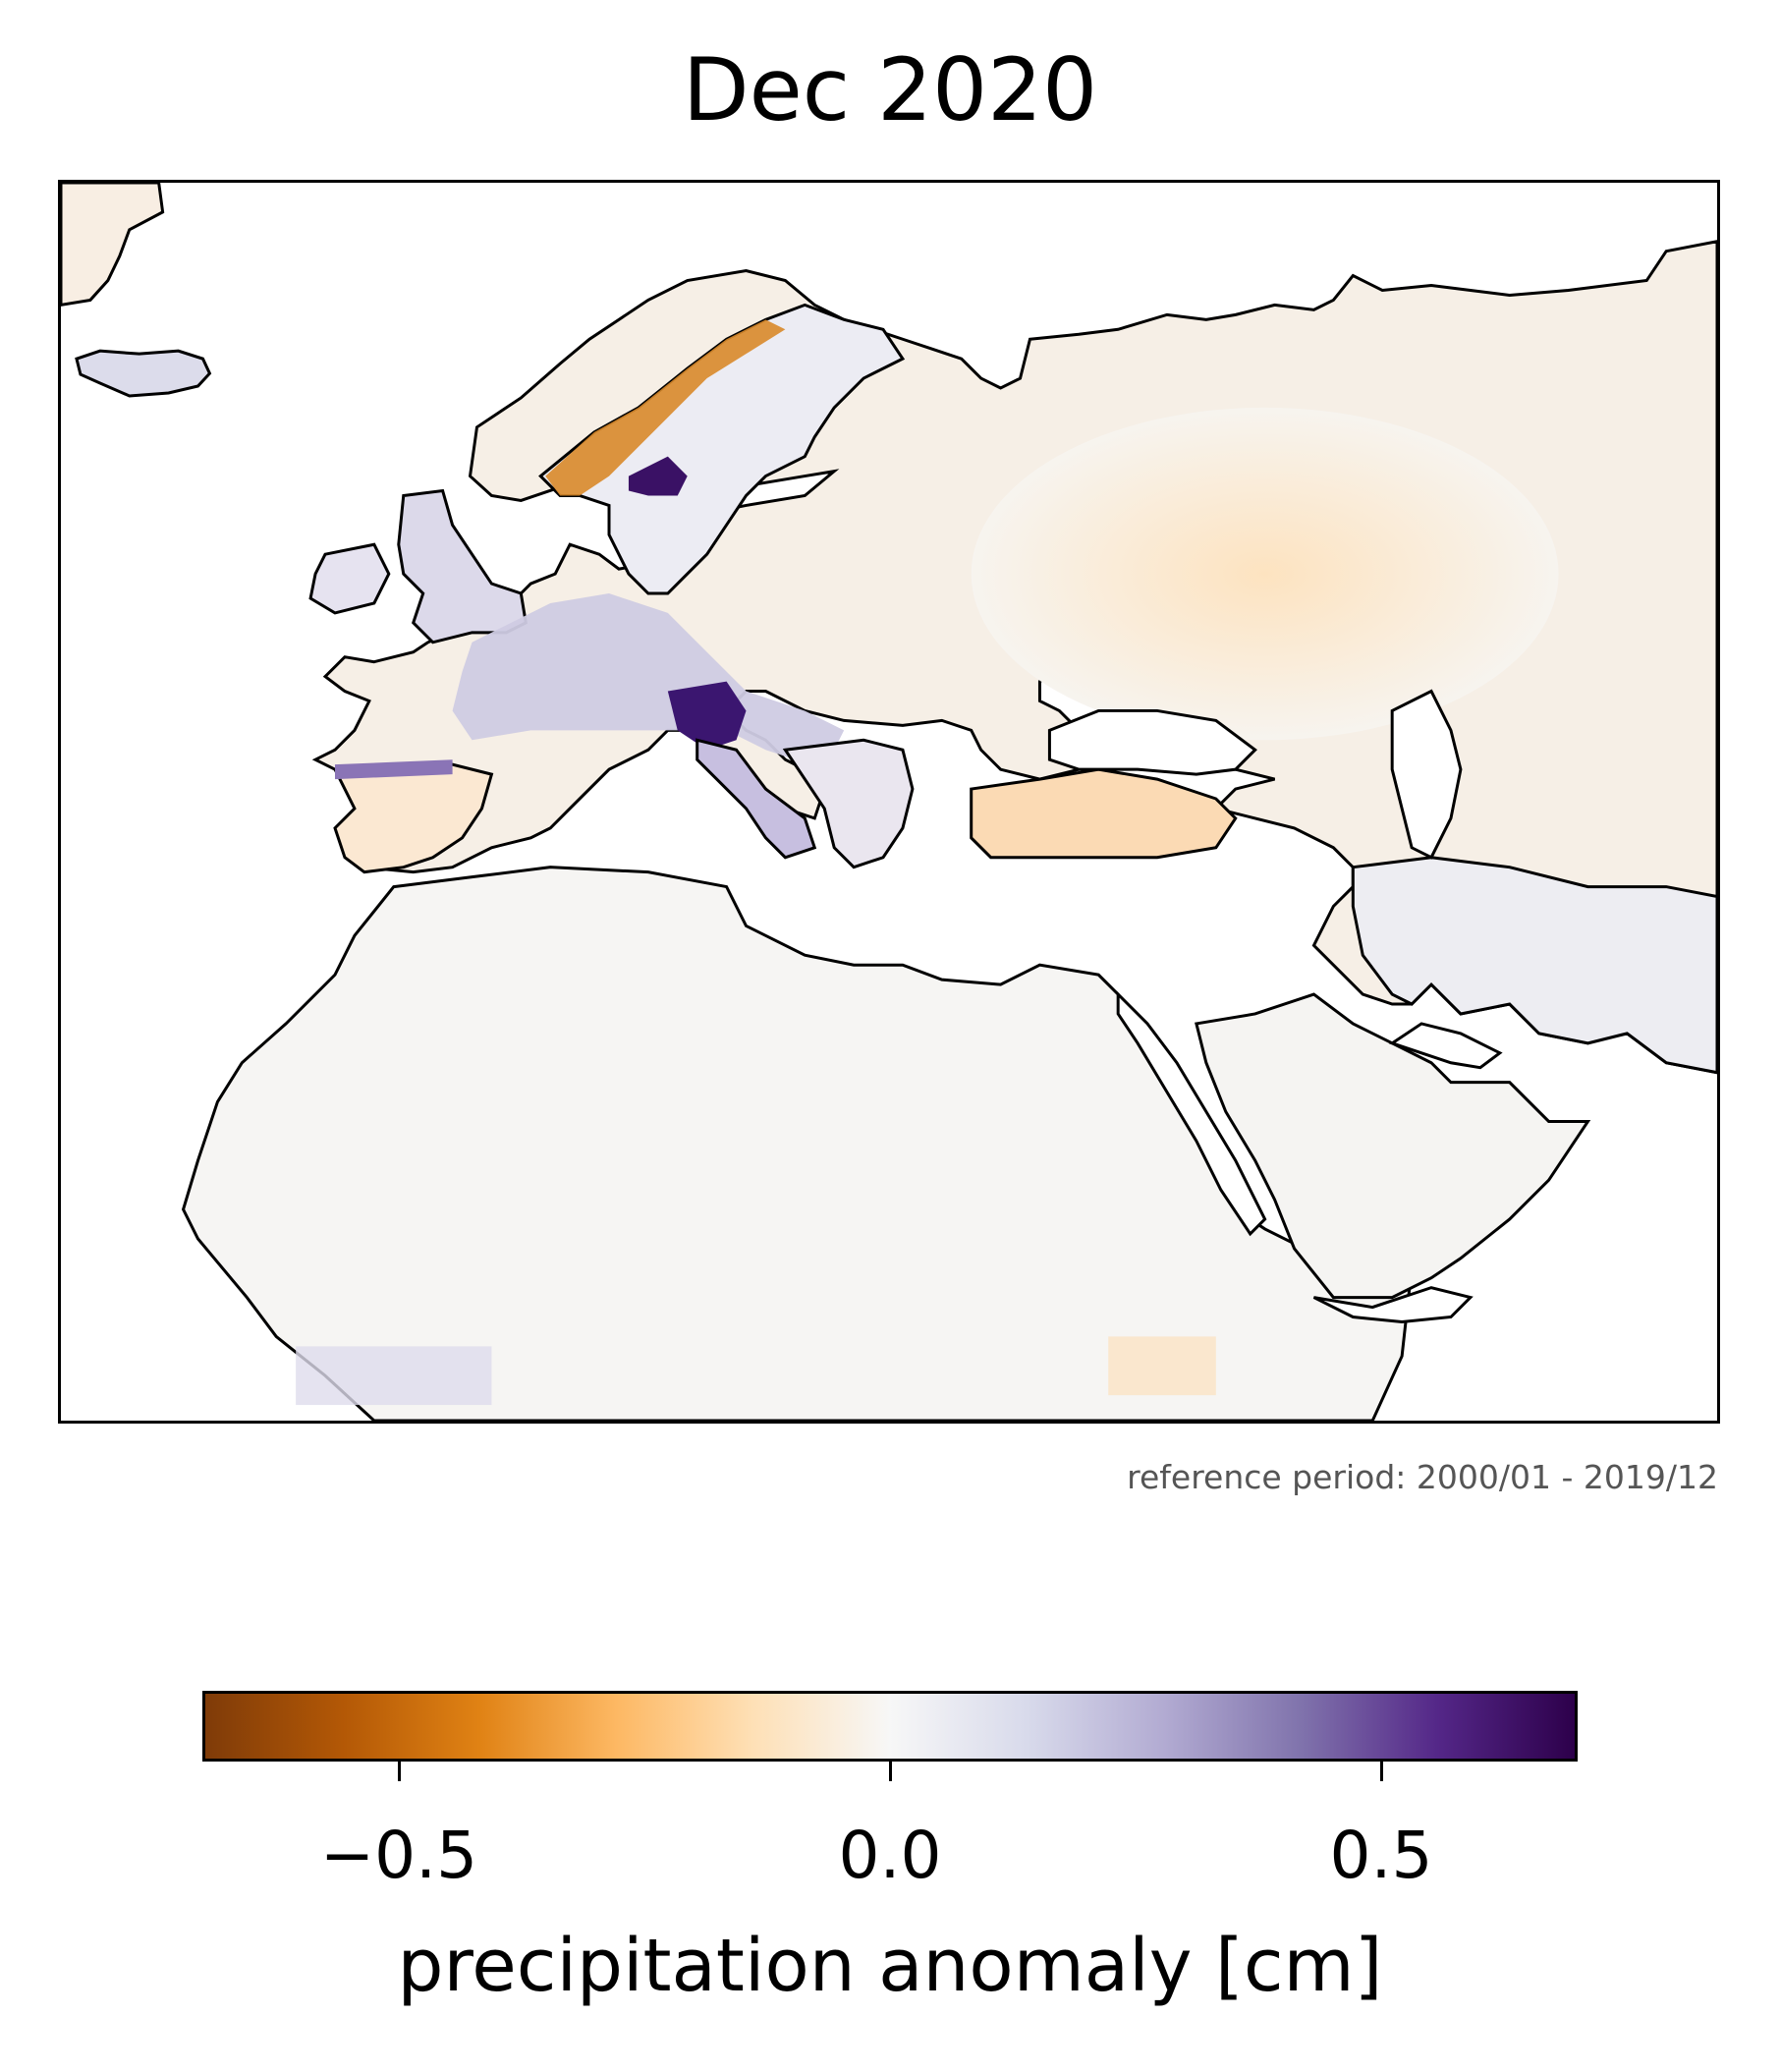 Image resolution: width=1780 pixels, height=2072 pixels. What do you see at coordinates (665, 407) in the screenshot?
I see `anomaly-norway-coast` at bounding box center [665, 407].